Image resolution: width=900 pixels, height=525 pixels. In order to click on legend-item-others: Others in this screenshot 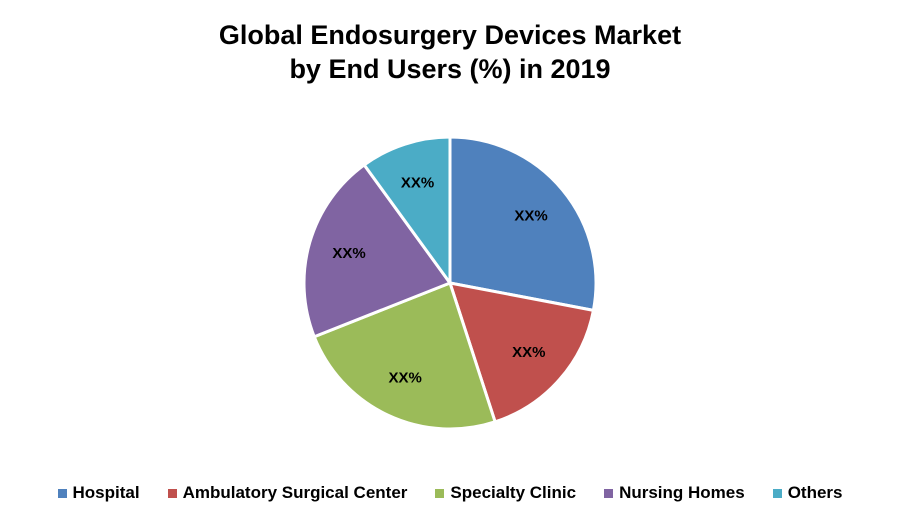, I will do `click(807, 493)`.